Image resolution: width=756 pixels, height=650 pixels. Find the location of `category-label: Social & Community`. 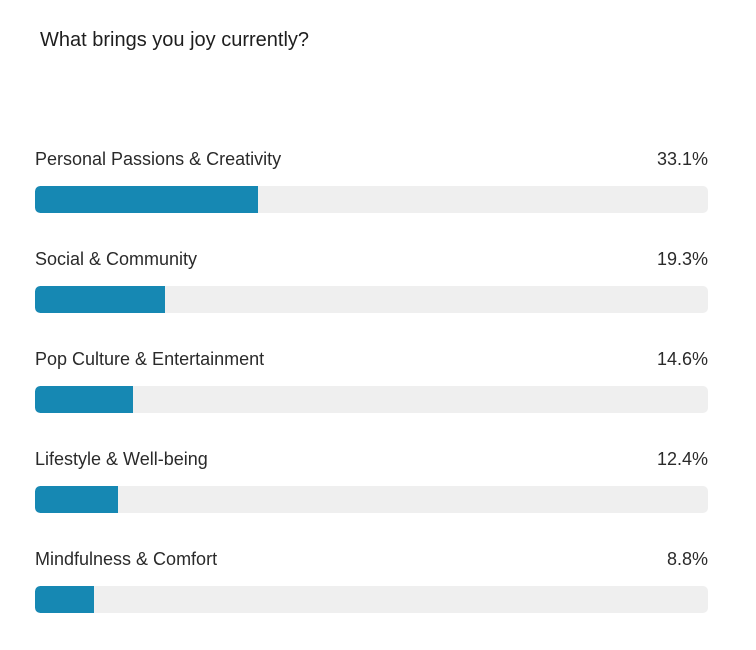

category-label: Social & Community is located at coordinates (116, 258).